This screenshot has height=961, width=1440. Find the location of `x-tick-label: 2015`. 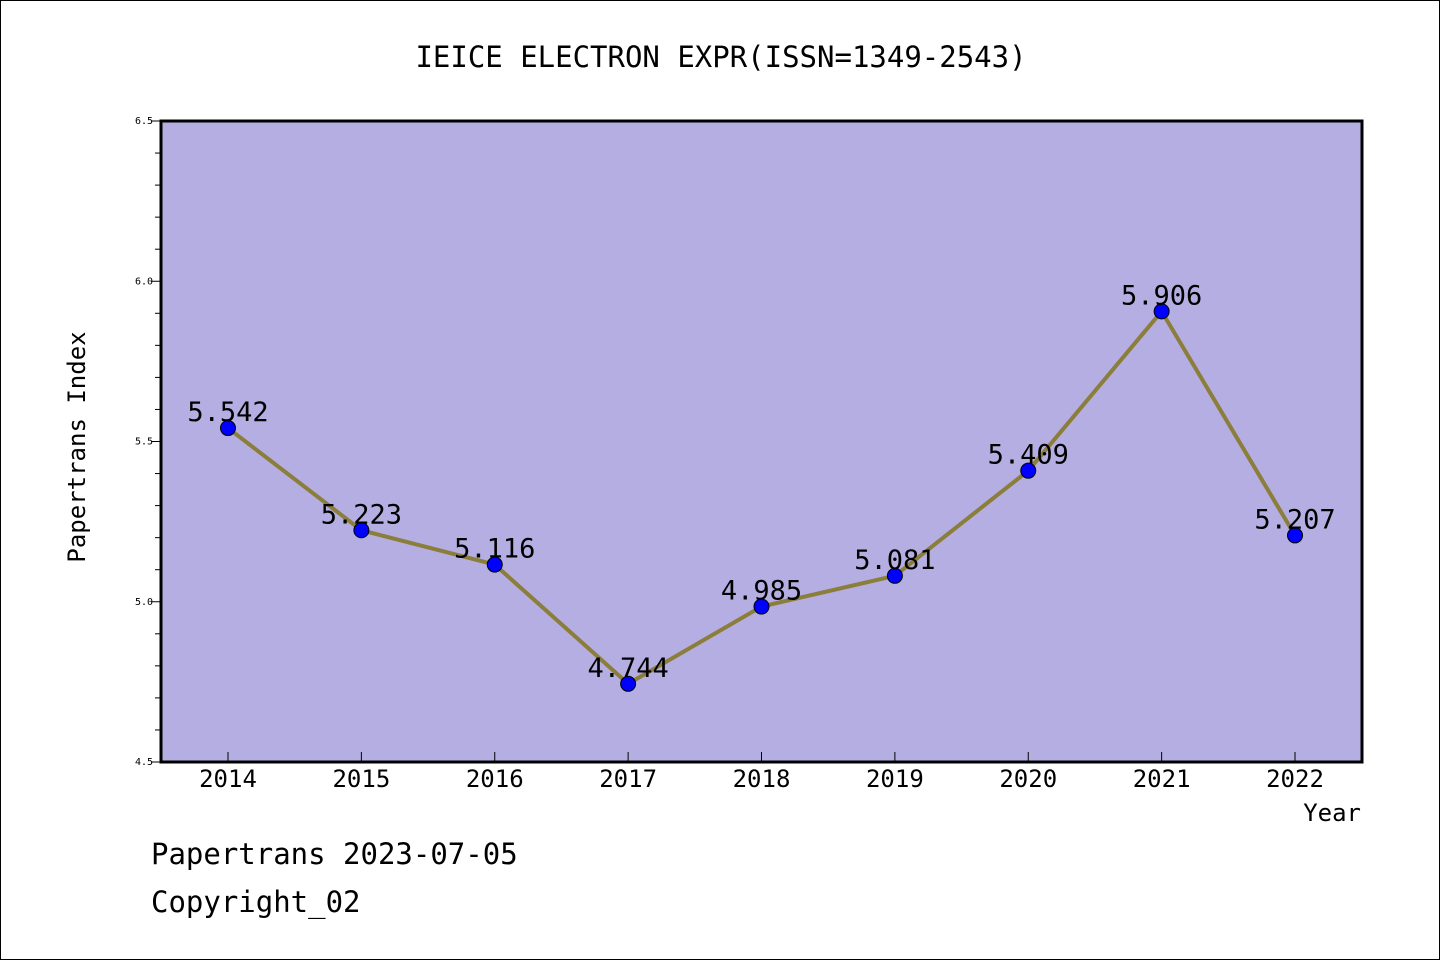

x-tick-label: 2015 is located at coordinates (361, 779).